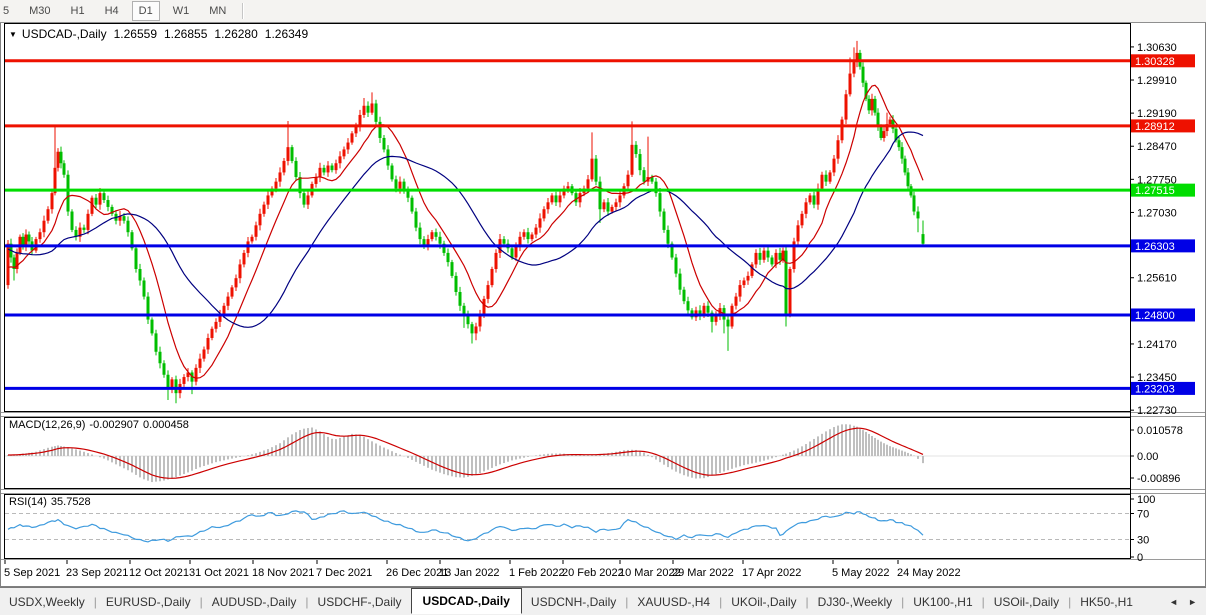  Describe the element at coordinates (1106, 601) in the screenshot. I see `tab-hk50-h1: HK50-,H1` at that location.